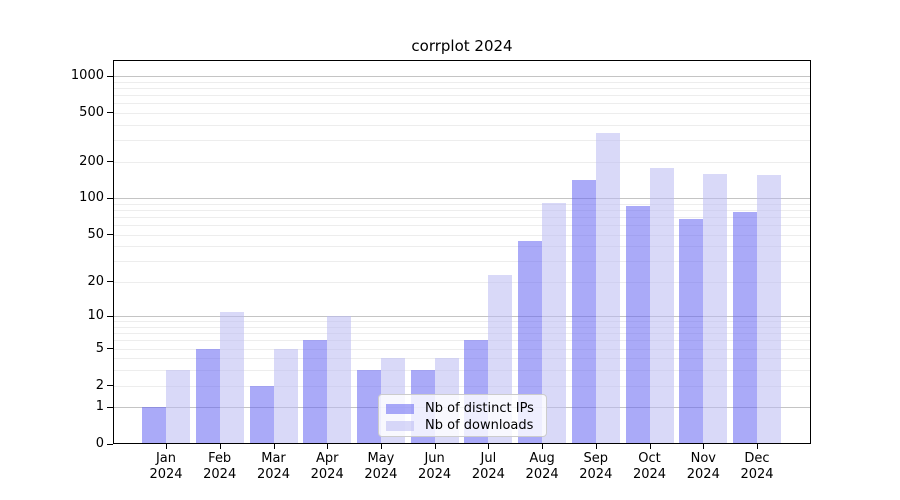 This screenshot has height=500, width=900. What do you see at coordinates (583, 312) in the screenshot?
I see `bar-distinct-ips-sep` at bounding box center [583, 312].